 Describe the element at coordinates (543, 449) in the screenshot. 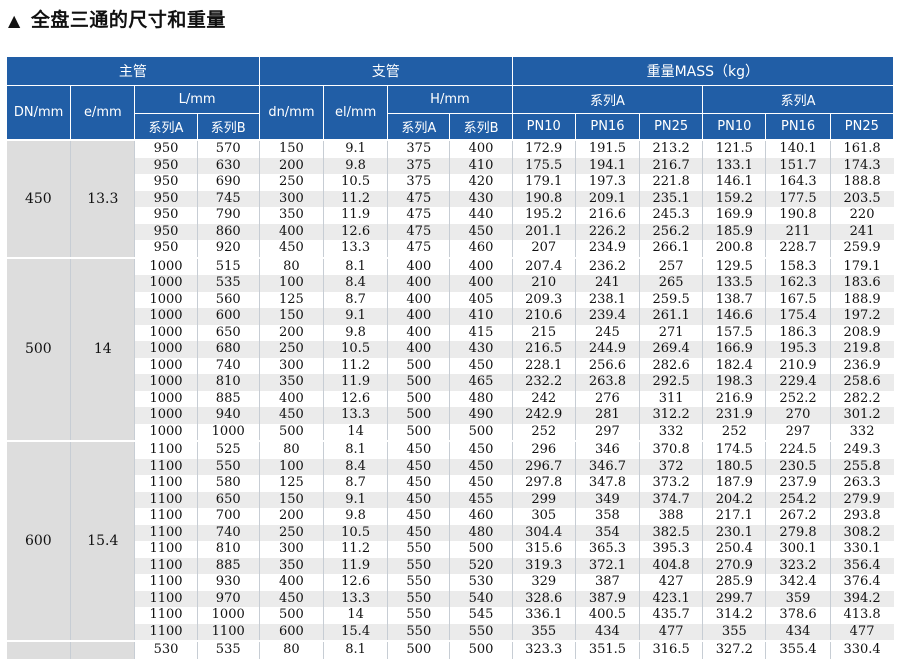

I see `table-cell: 296` at that location.